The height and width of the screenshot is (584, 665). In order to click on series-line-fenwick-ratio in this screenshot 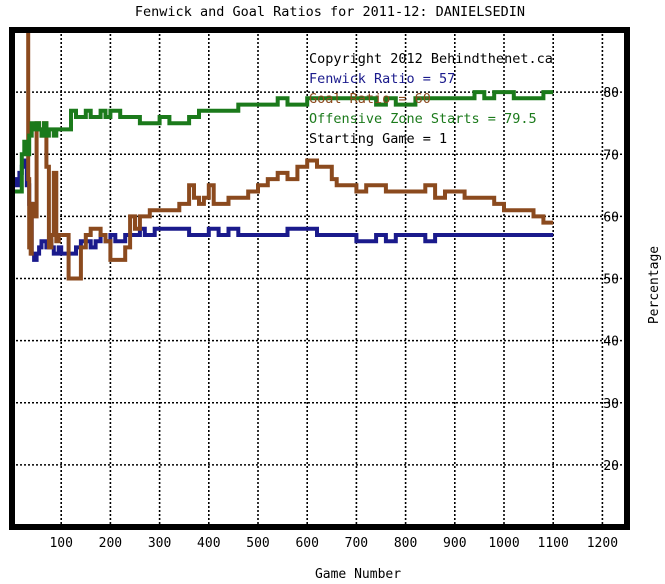, I will do `click(283, 210)`.